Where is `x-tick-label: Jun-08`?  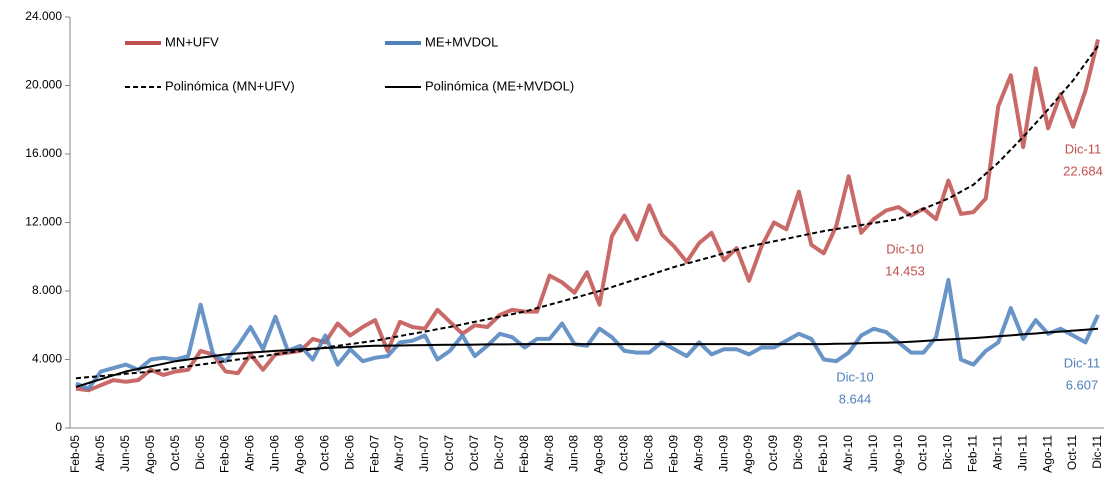 x-tick-label: Jun-08 is located at coordinates (574, 453).